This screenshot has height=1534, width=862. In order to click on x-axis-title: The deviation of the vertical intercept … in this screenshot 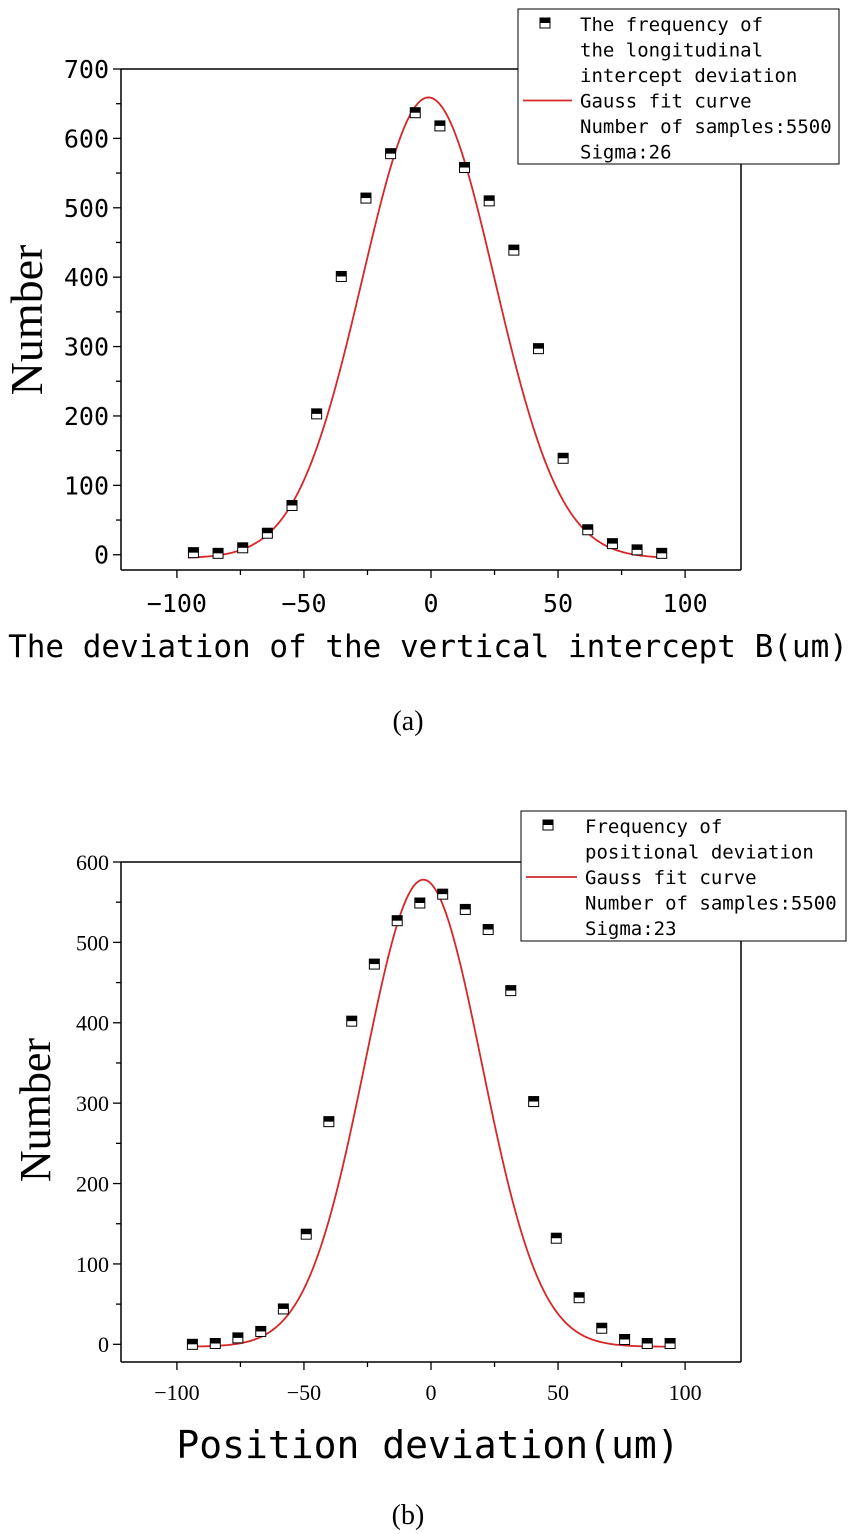, I will do `click(428, 647)`.